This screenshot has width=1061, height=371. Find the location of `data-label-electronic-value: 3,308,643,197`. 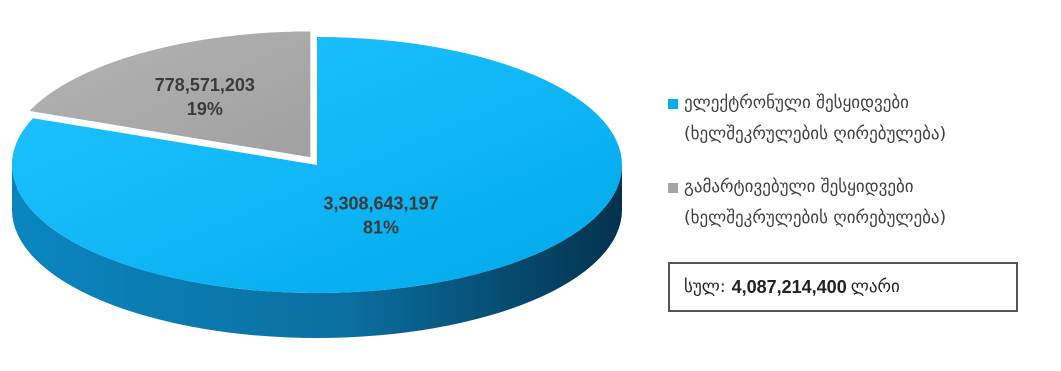

data-label-electronic-value: 3,308,643,197 is located at coordinates (380, 204).